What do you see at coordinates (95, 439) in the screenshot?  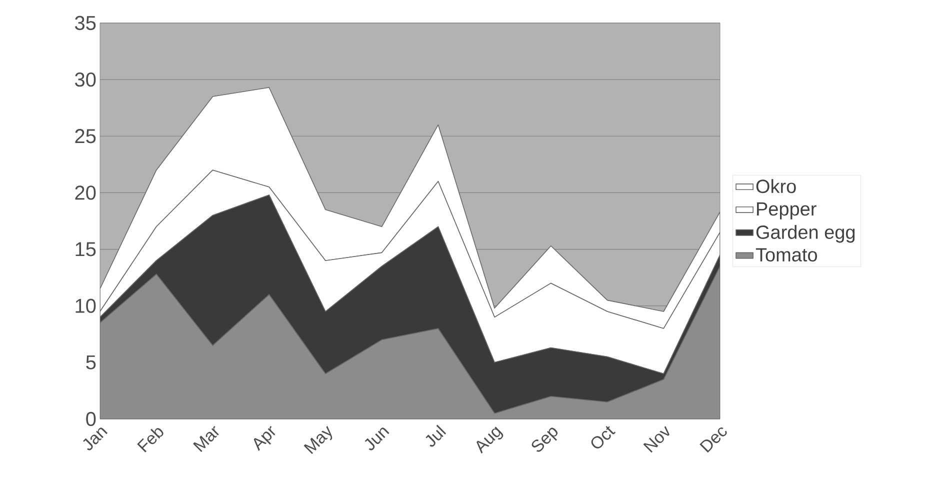 I see `x-tick-label: Jan` at bounding box center [95, 439].